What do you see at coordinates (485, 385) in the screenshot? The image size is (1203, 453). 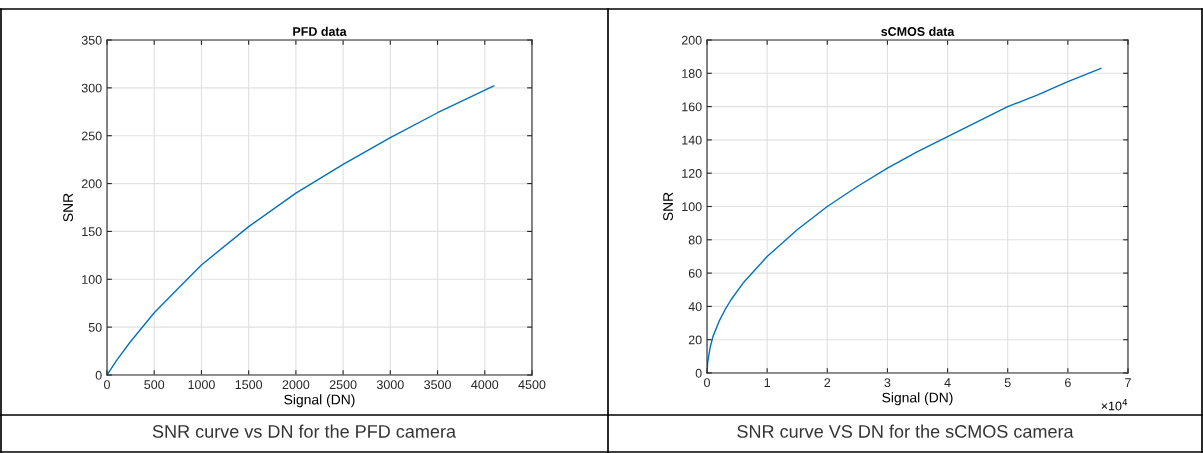 I see `x-tick-label: 4000` at bounding box center [485, 385].